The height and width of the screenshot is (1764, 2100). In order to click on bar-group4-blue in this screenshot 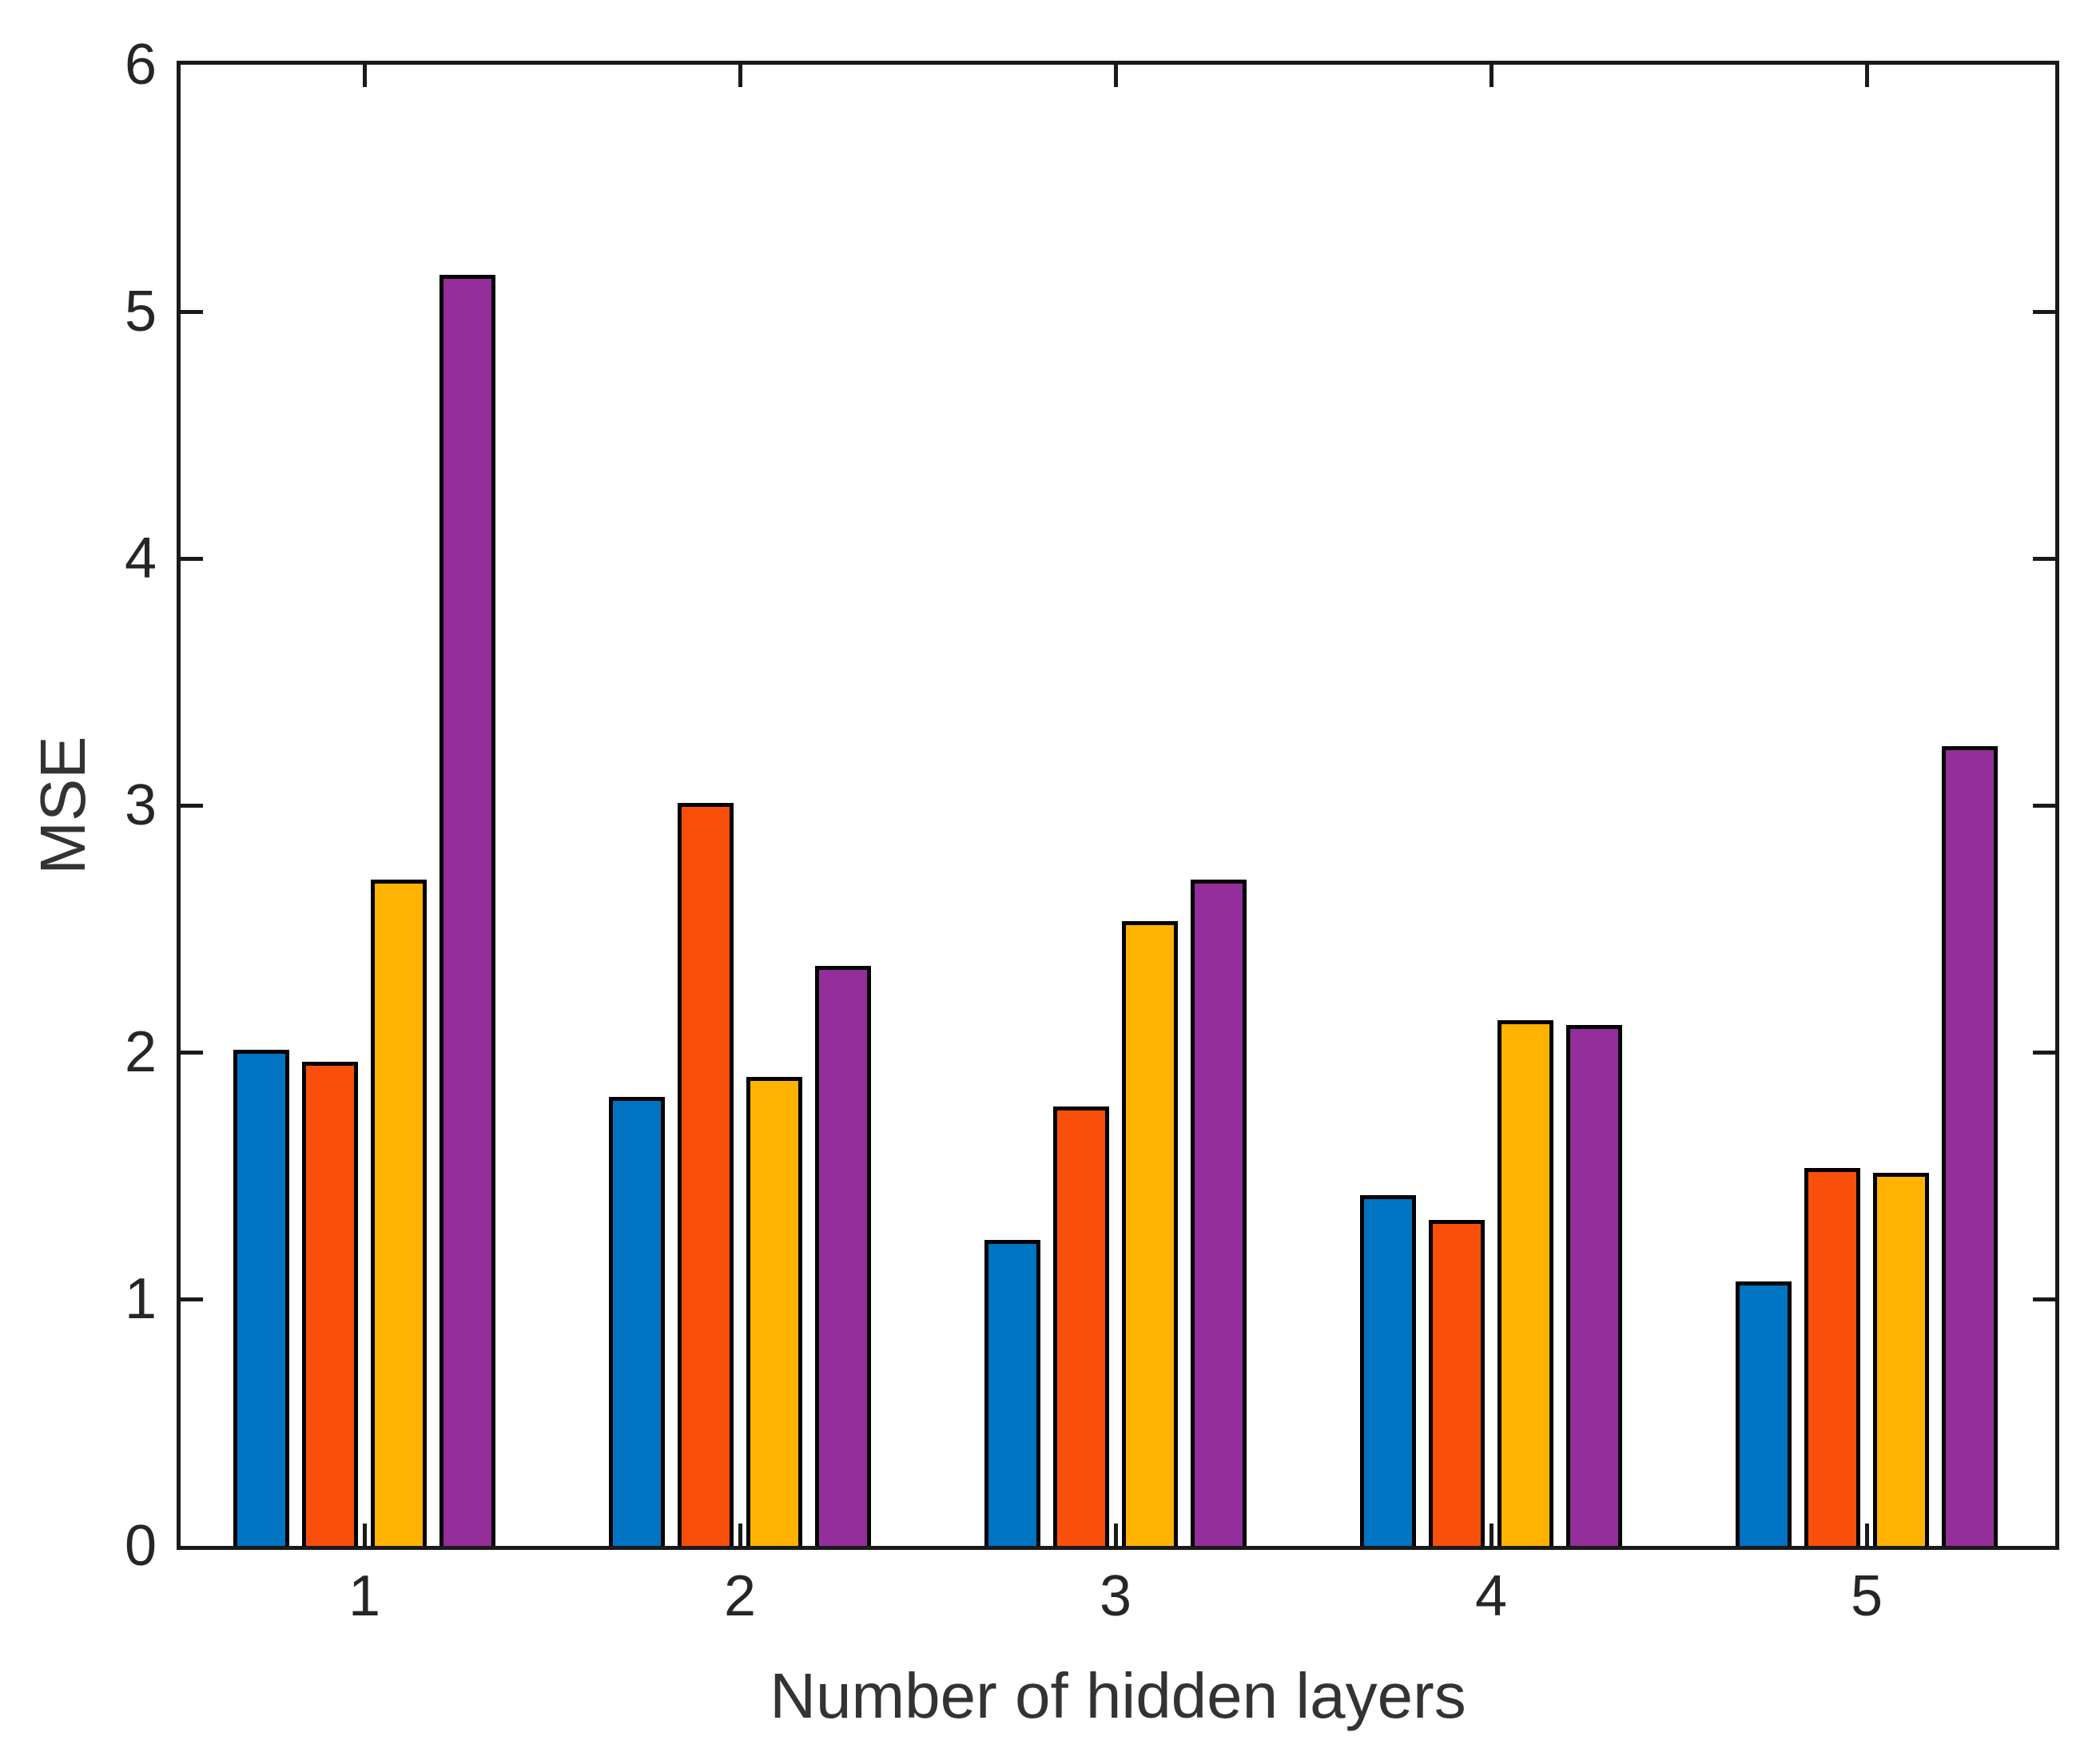, I will do `click(1388, 1370)`.